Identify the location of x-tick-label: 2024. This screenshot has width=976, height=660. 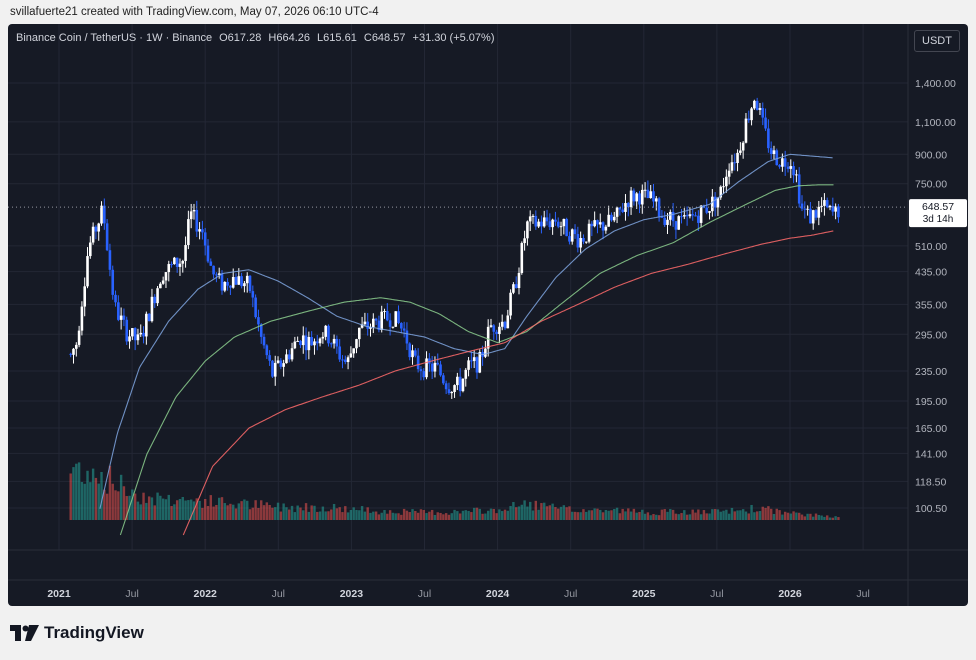
(498, 594).